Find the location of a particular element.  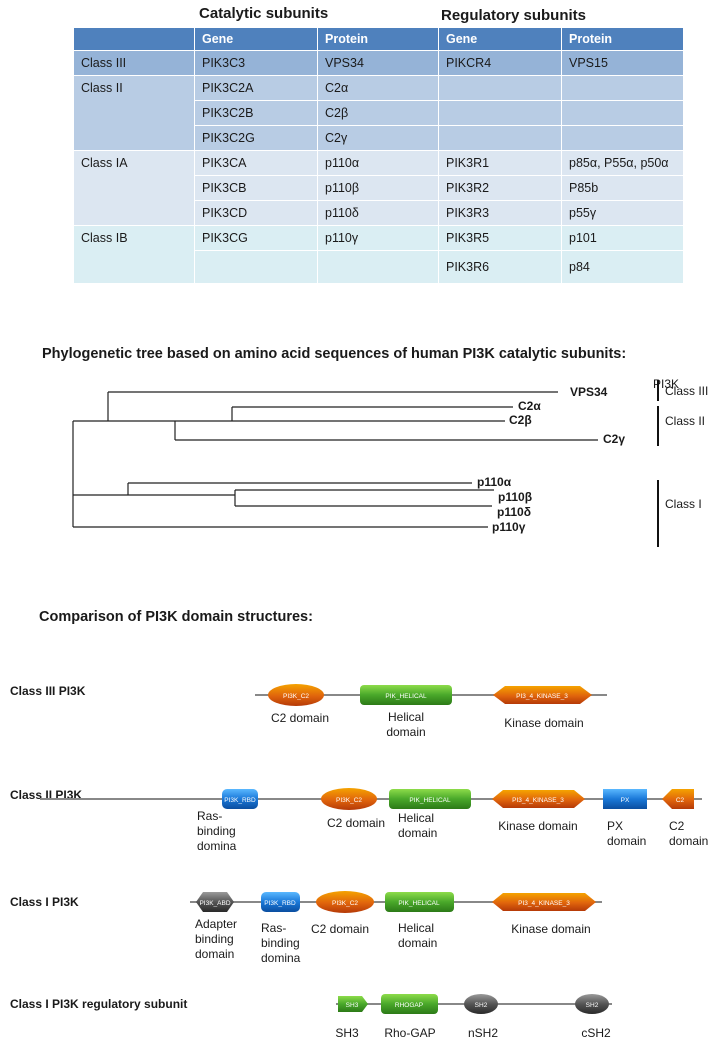

csh2-domain-shape is located at coordinates (592, 1004).